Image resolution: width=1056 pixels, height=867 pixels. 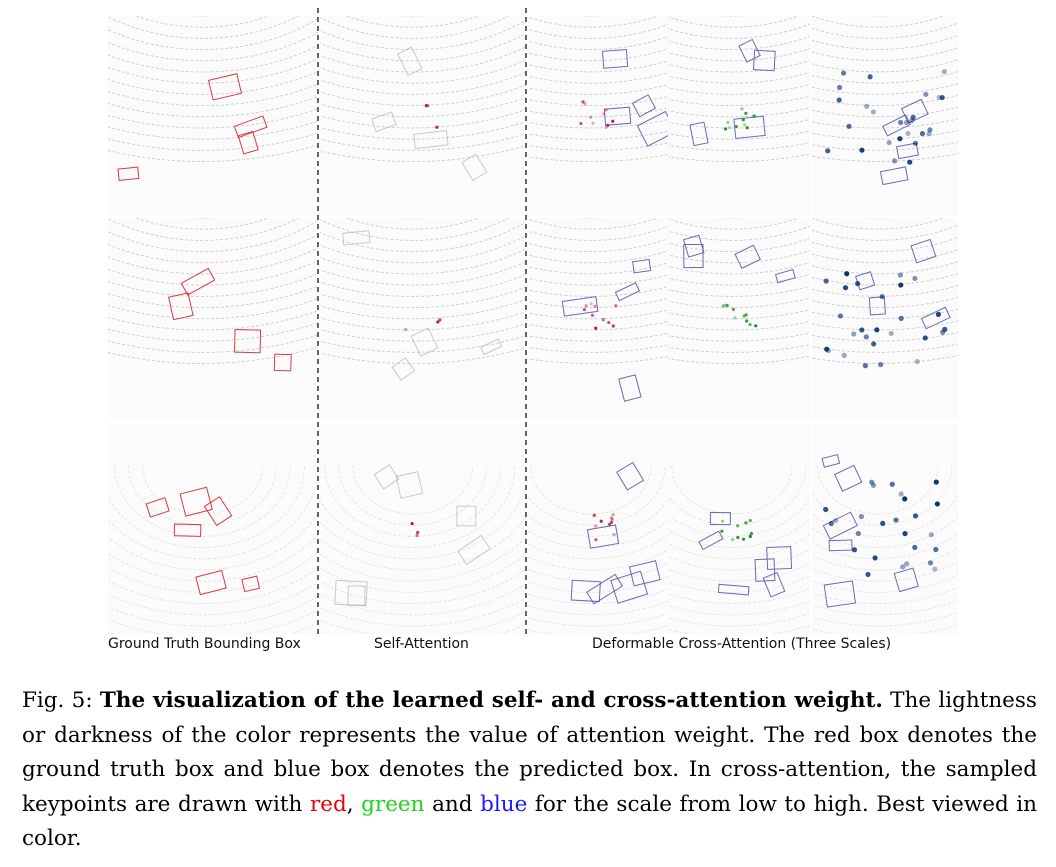 What do you see at coordinates (328, 804) in the screenshot?
I see `caption-red-word: red` at bounding box center [328, 804].